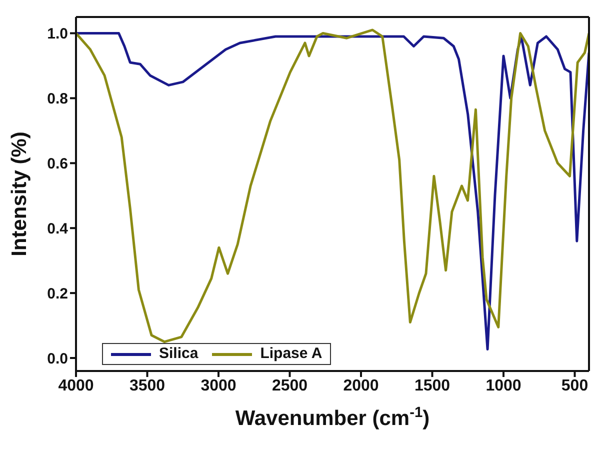  Describe the element at coordinates (178, 354) in the screenshot. I see `legend-label: Silica` at that location.